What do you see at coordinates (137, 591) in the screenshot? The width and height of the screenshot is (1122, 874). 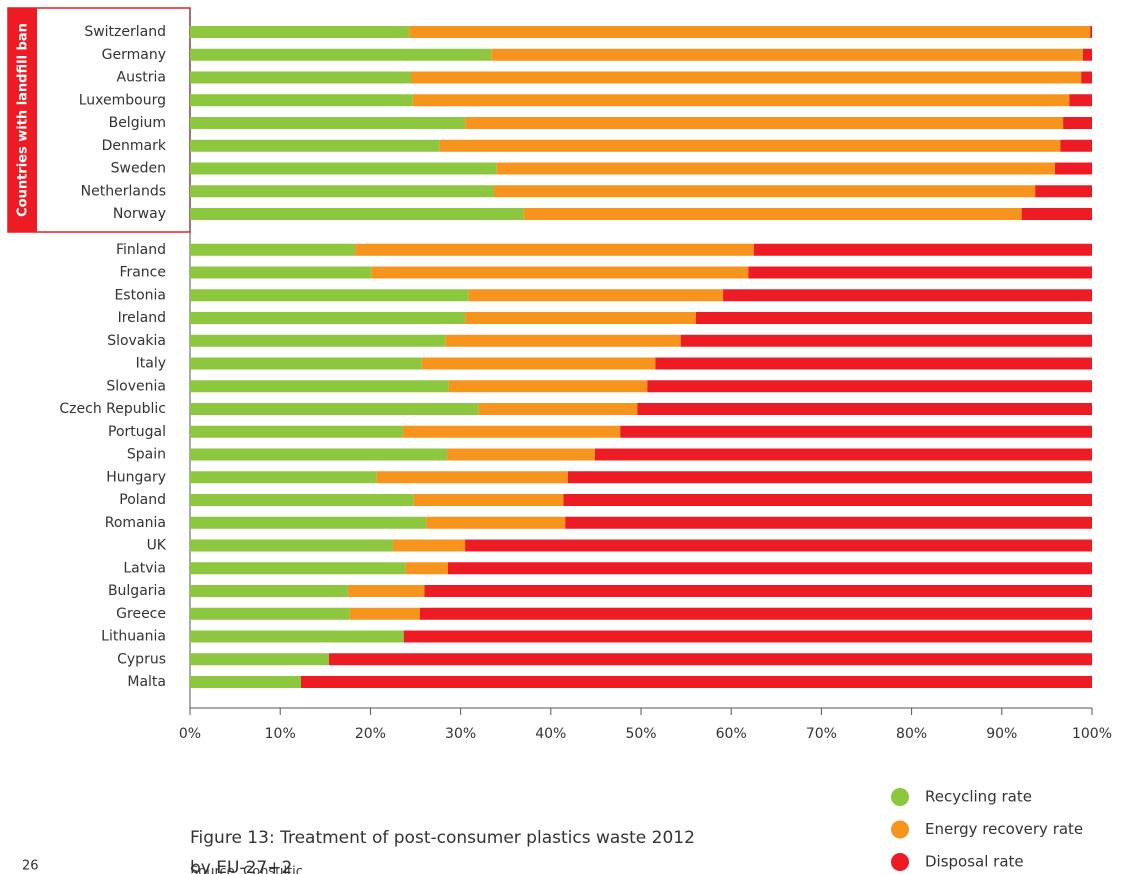 I see `y-tick-label: Bulgaria` at bounding box center [137, 591].